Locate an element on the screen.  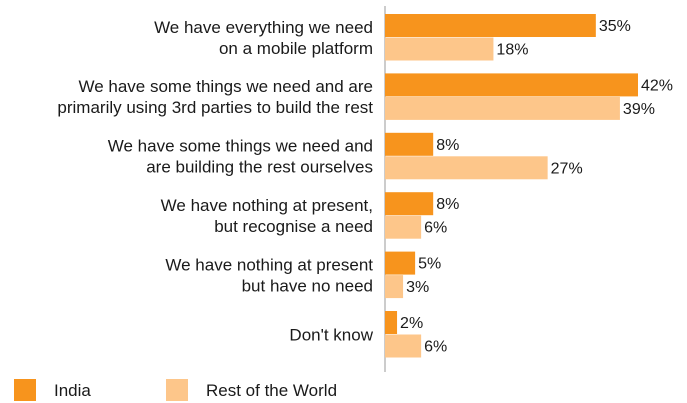
category-label-1-line-0: We have some things we need and are is located at coordinates (225, 86).